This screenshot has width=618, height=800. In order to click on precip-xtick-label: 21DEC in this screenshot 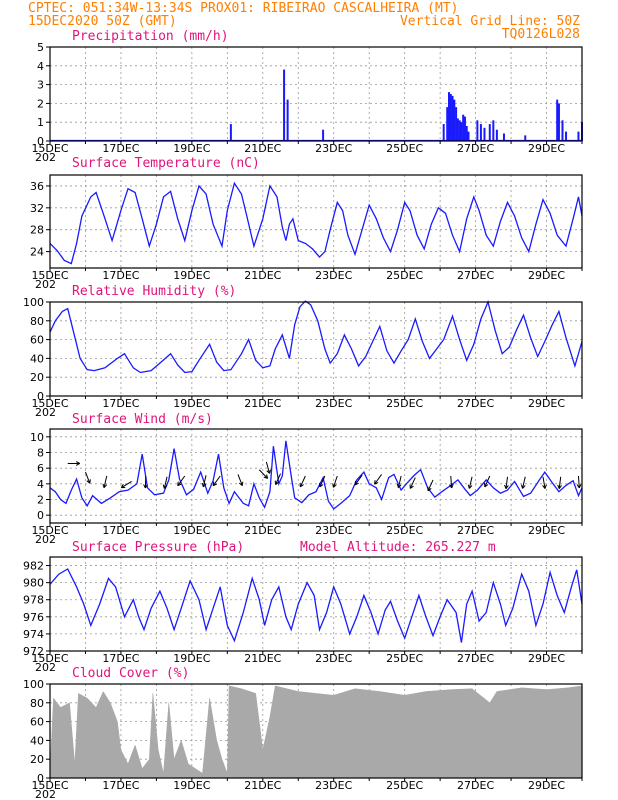, I will do `click(262, 148)`.